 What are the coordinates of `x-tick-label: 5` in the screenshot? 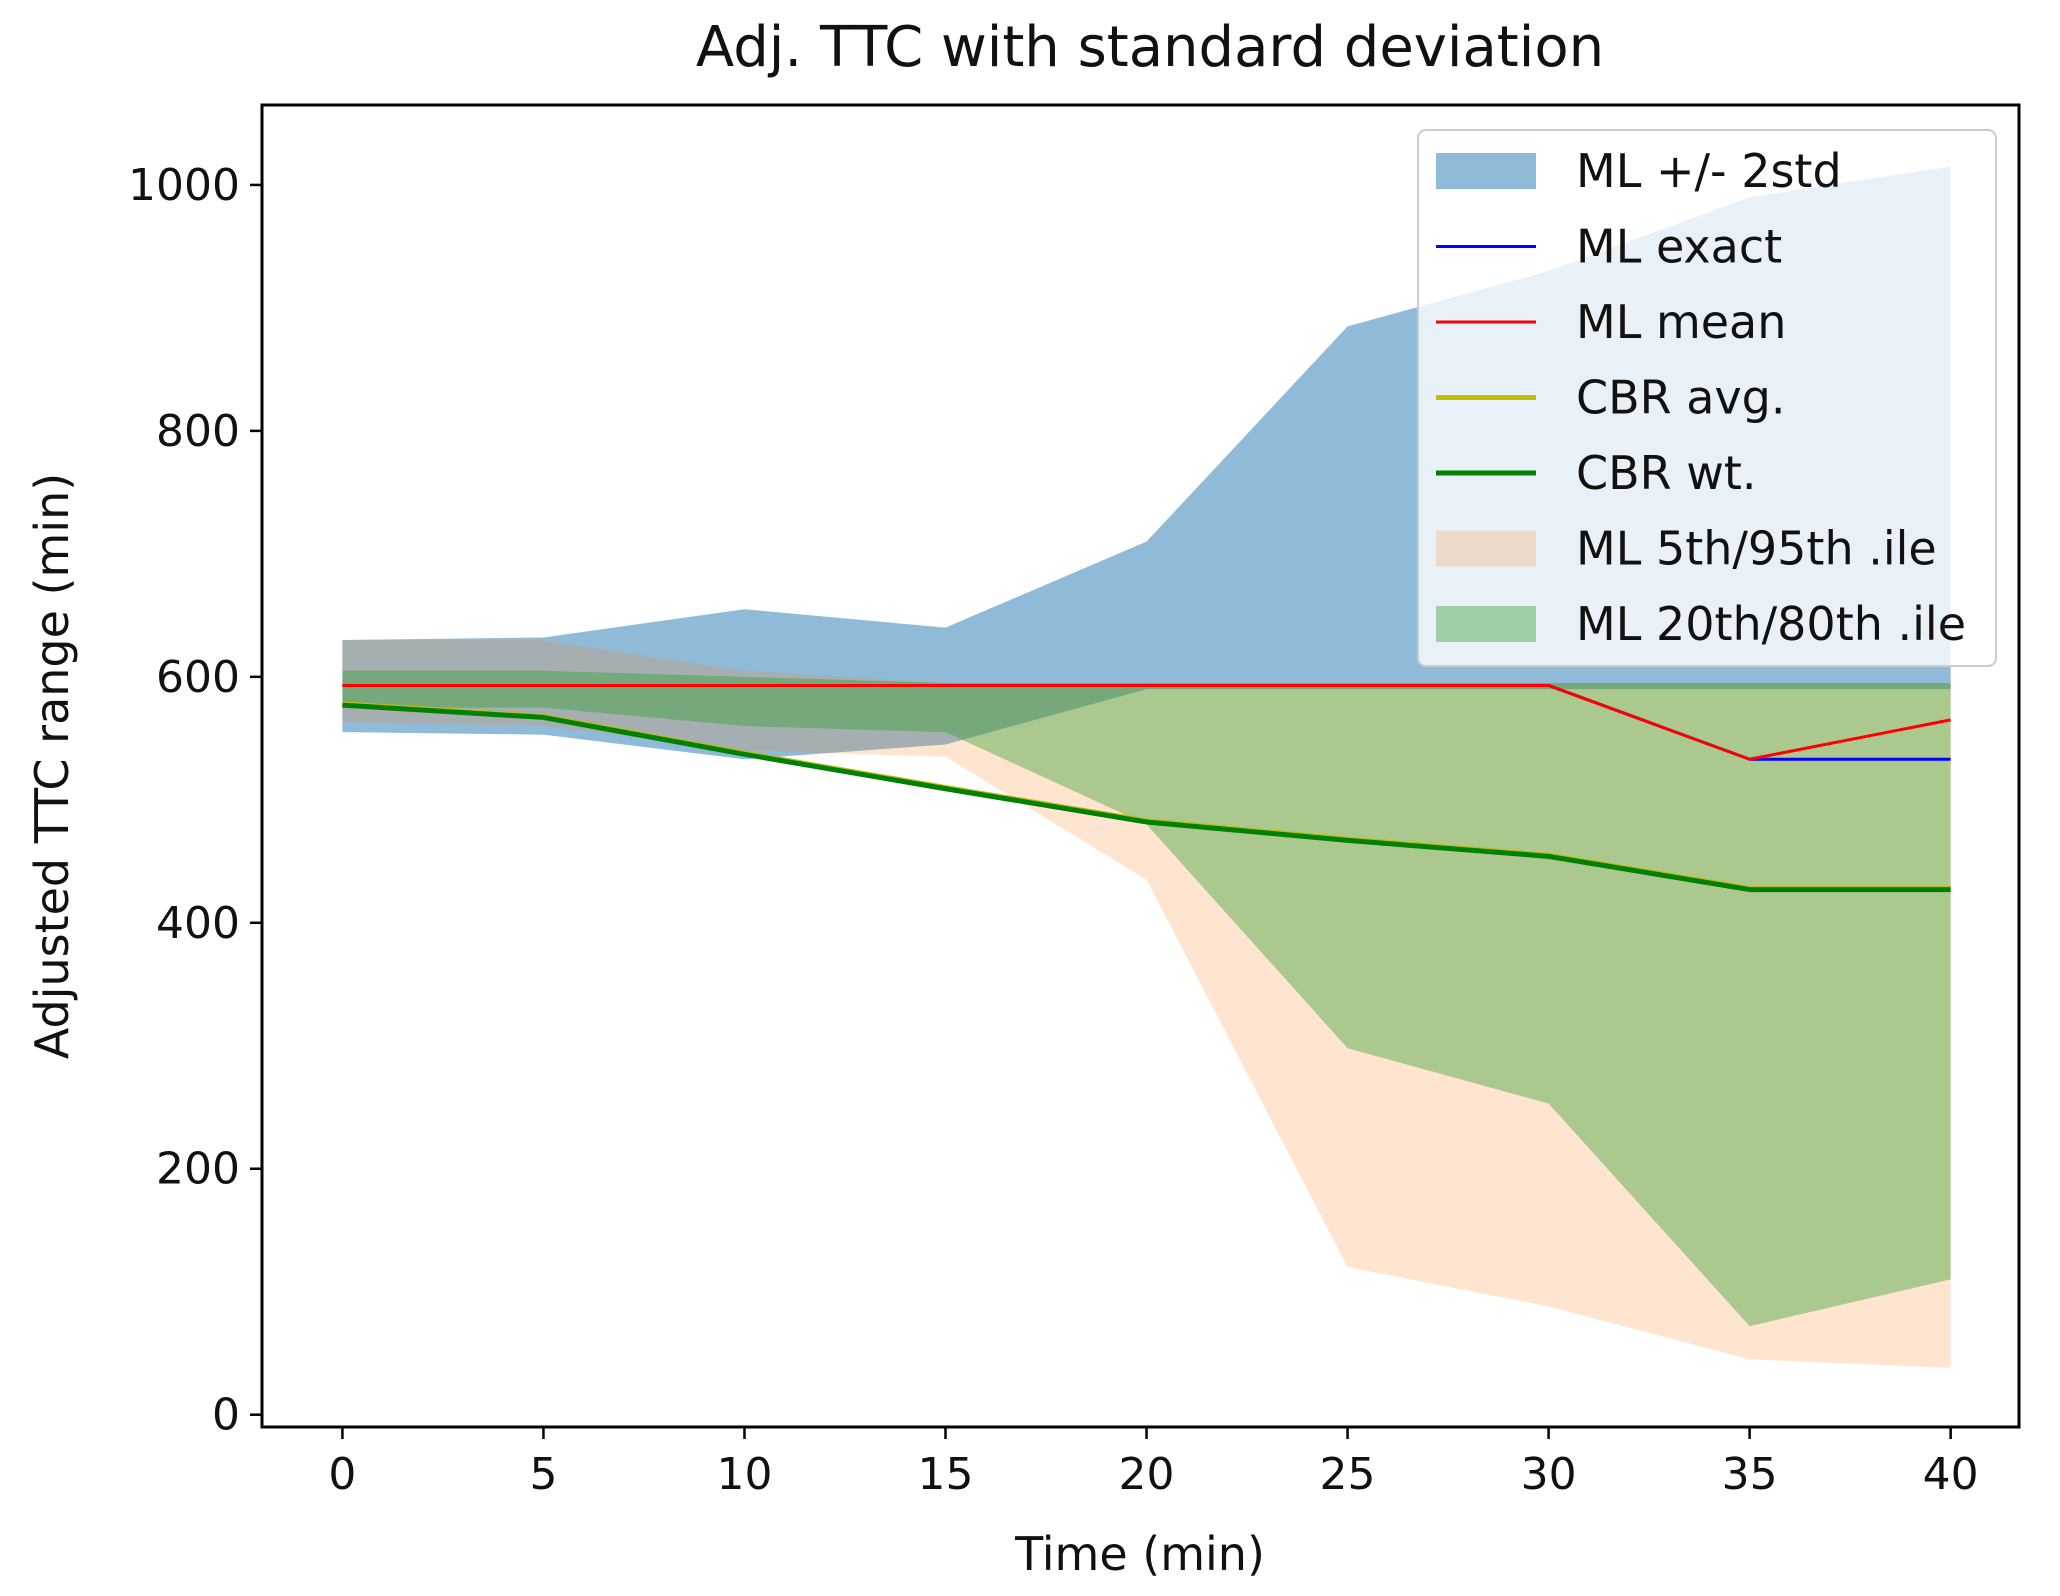 It's located at (543, 1474).